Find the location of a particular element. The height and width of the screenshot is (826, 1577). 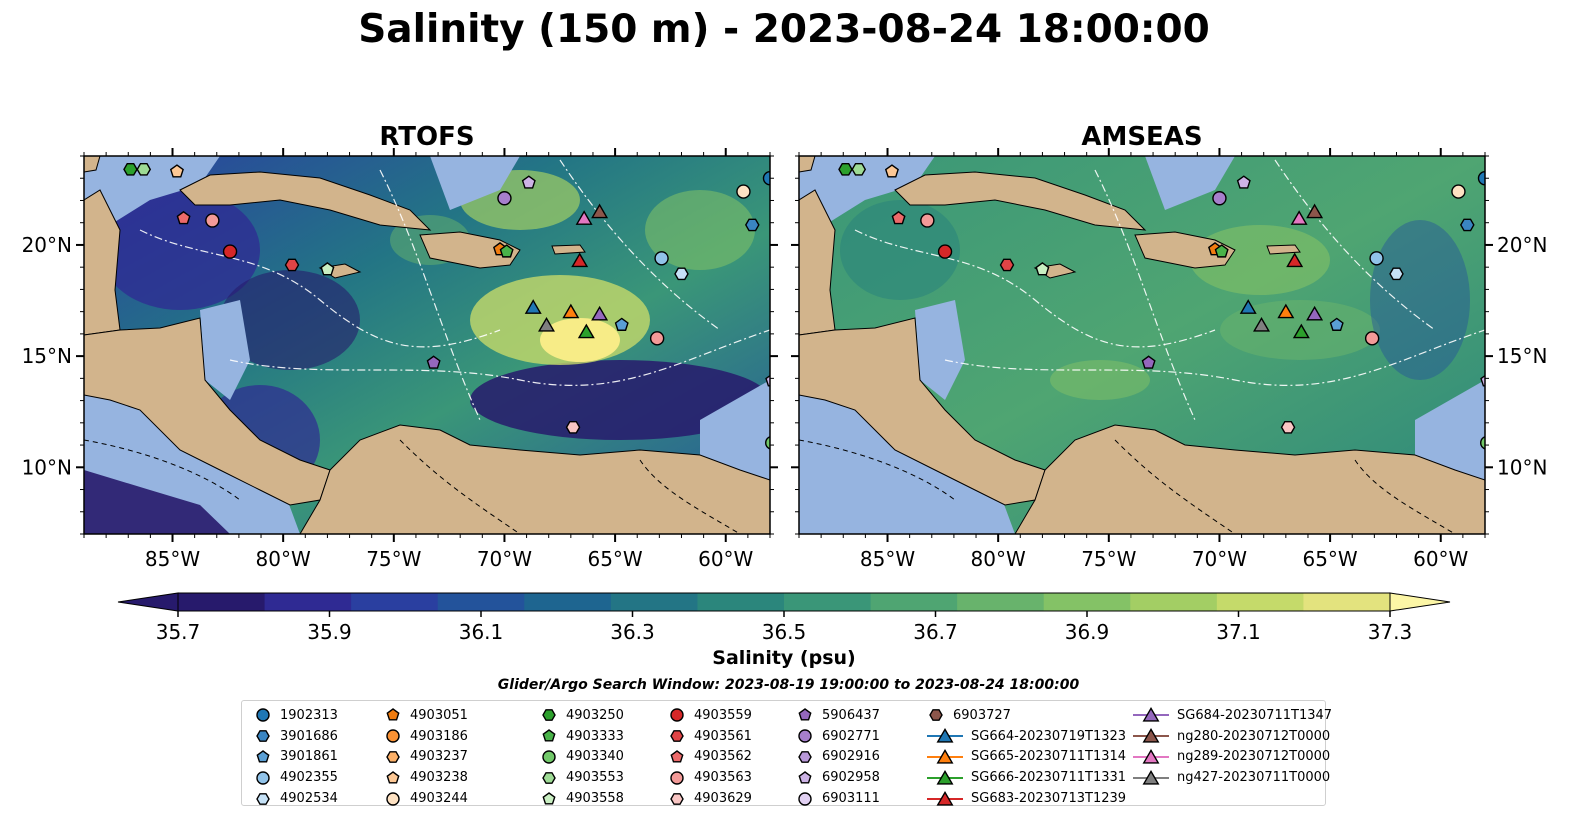

legend-label: SG684-20230711T1347 is located at coordinates (1255, 715).